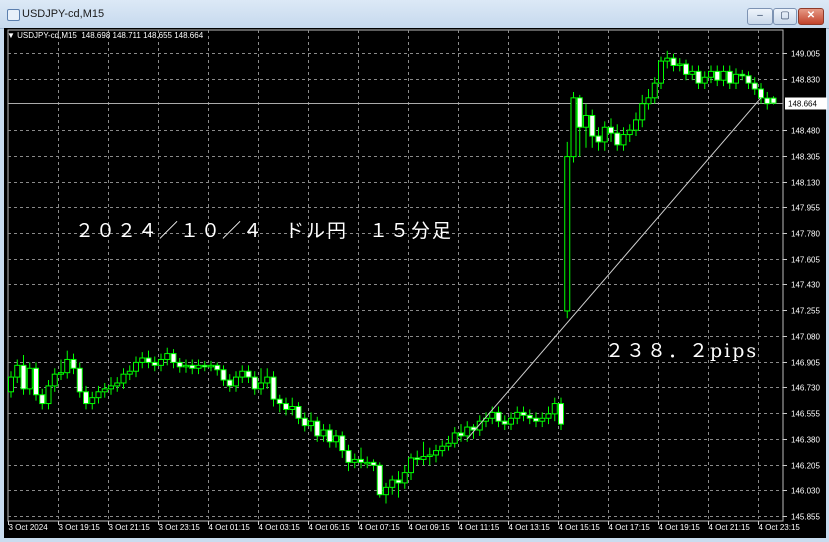 This screenshot has height=542, width=829. What do you see at coordinates (189, 35) in the screenshot?
I see `close-value: 148.664` at bounding box center [189, 35].